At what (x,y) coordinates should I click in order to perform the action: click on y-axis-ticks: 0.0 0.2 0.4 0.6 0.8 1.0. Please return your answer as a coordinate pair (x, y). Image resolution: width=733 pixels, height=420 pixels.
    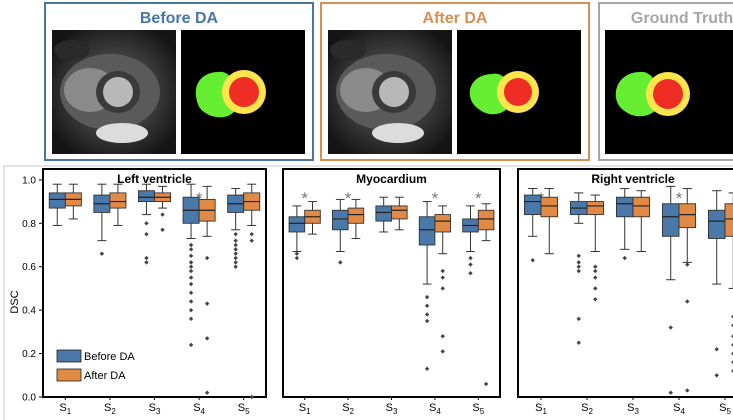
    Looking at the image, I should click on (32, 289).